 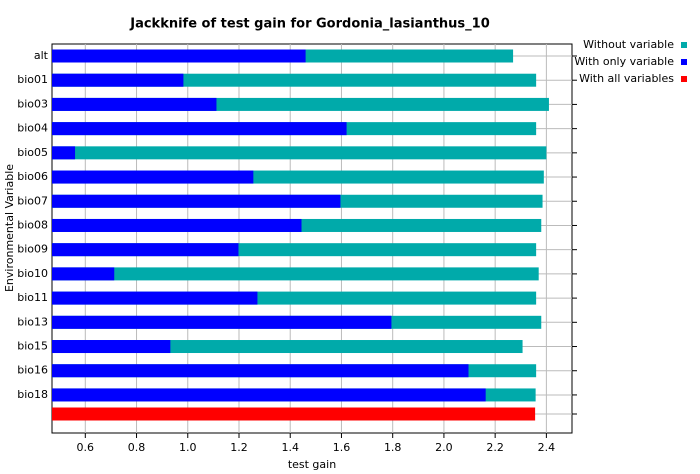 What do you see at coordinates (32, 321) in the screenshot?
I see `y-tick-label: bio13` at bounding box center [32, 321].